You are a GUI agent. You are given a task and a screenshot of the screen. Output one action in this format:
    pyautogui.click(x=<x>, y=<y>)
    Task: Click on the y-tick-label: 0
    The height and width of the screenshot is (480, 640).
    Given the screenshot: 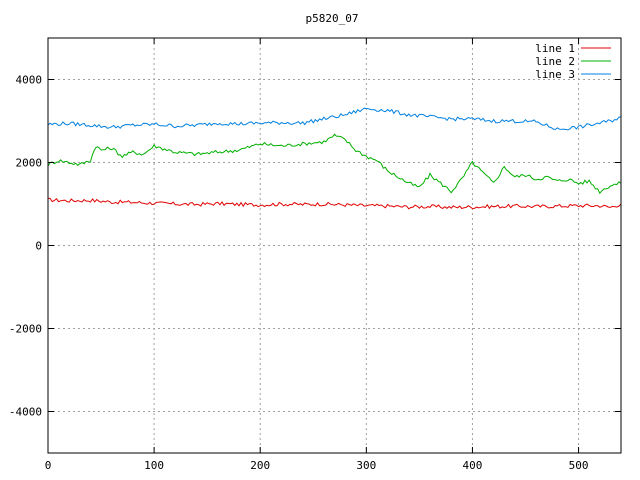 What is the action you would take?
    pyautogui.click(x=38, y=246)
    